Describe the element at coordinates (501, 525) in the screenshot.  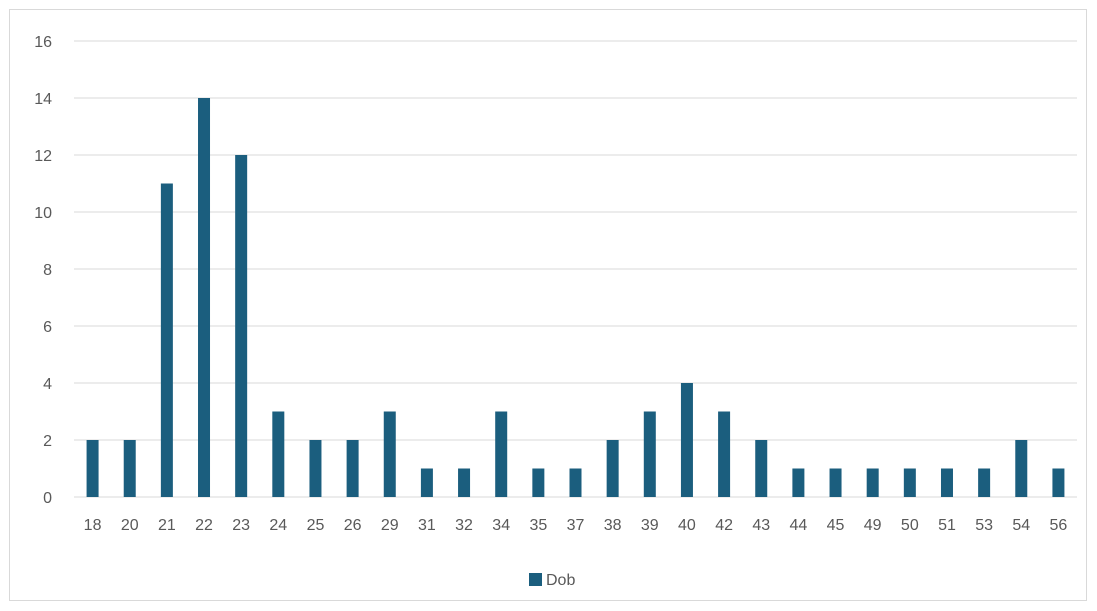
I see `x-tick-label: 34` at that location.